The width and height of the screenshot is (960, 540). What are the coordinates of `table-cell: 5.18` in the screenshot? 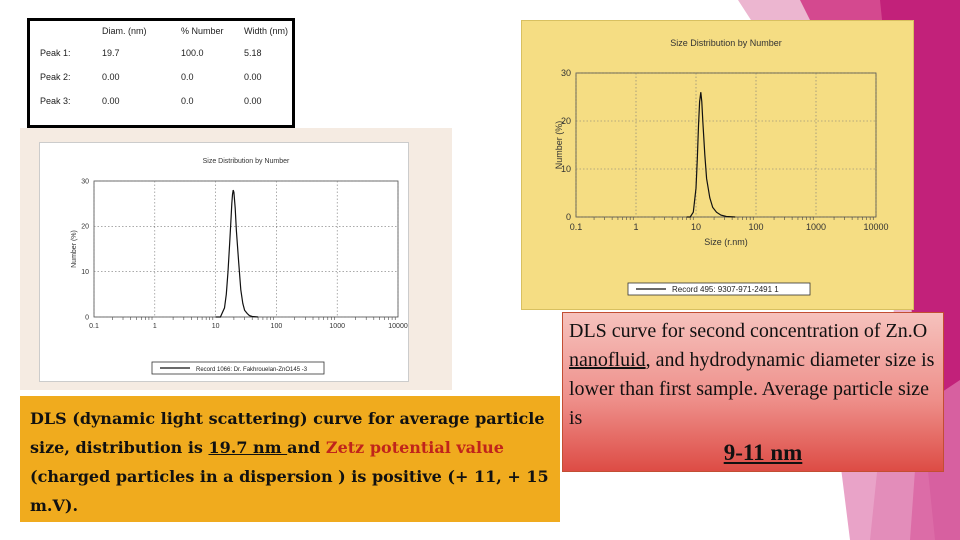 It's located at (253, 53).